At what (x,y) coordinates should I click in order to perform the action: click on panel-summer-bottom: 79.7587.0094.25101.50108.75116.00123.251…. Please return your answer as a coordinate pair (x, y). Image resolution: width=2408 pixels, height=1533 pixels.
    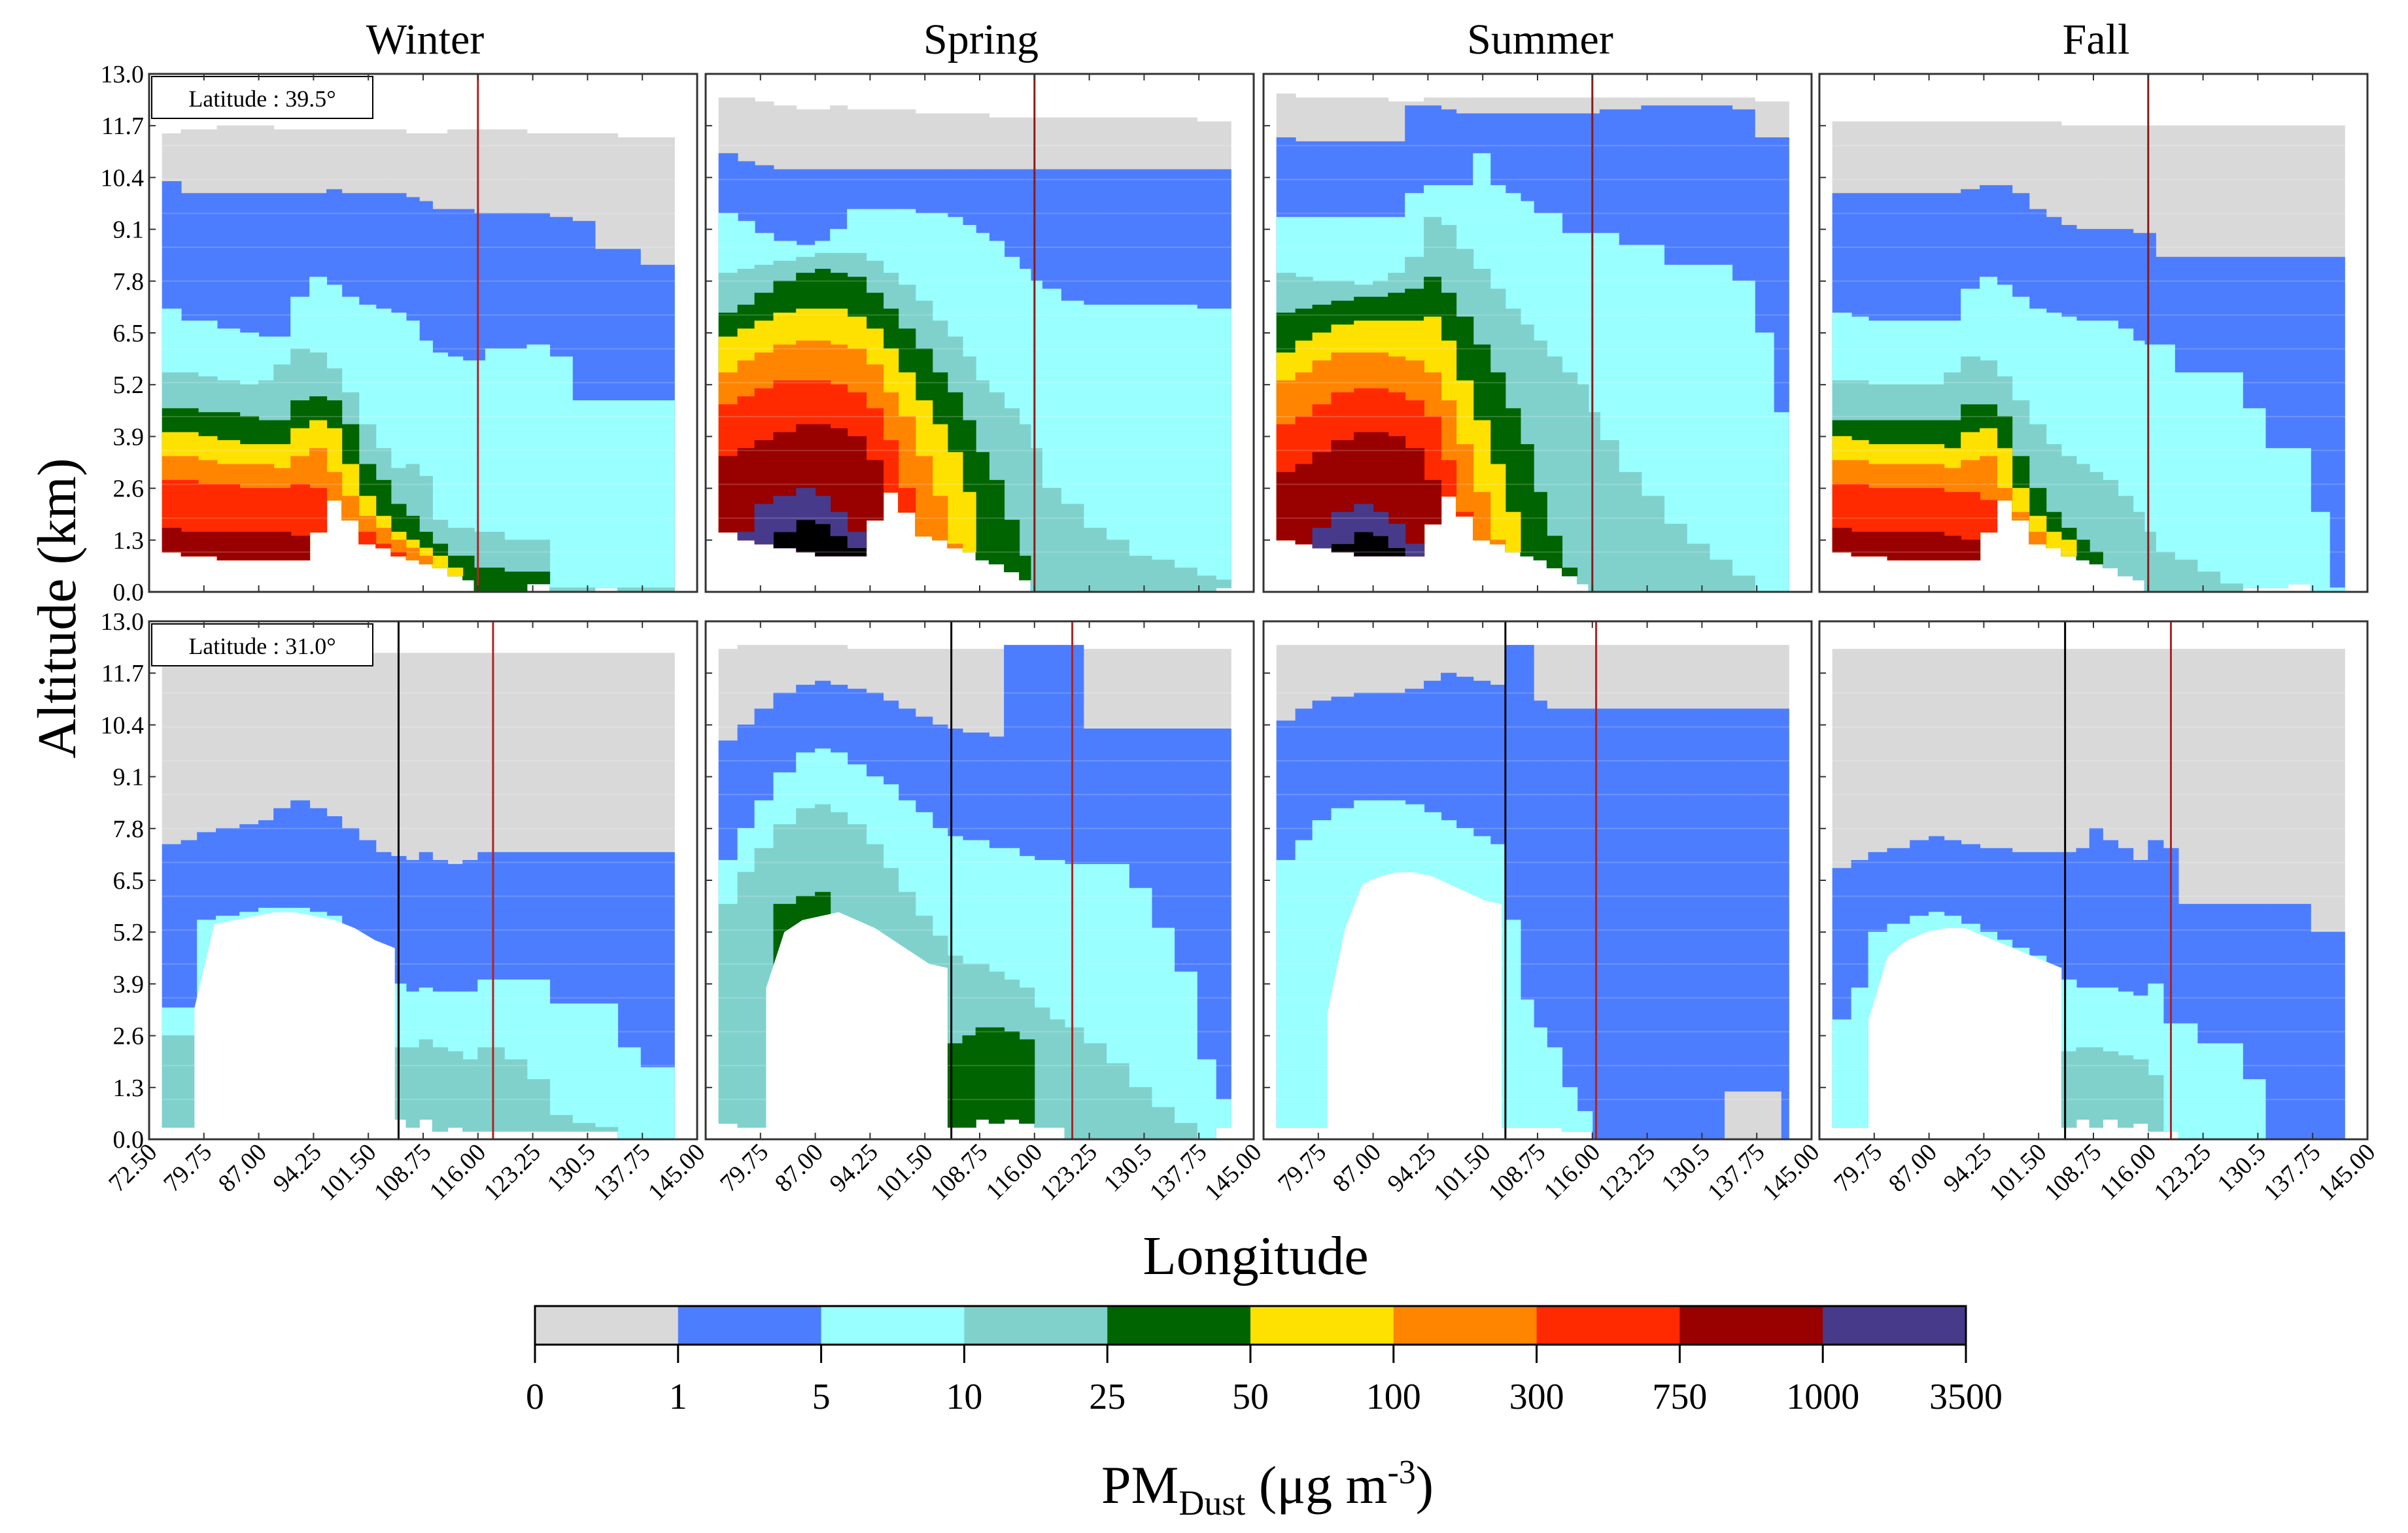
    Looking at the image, I should click on (1544, 913).